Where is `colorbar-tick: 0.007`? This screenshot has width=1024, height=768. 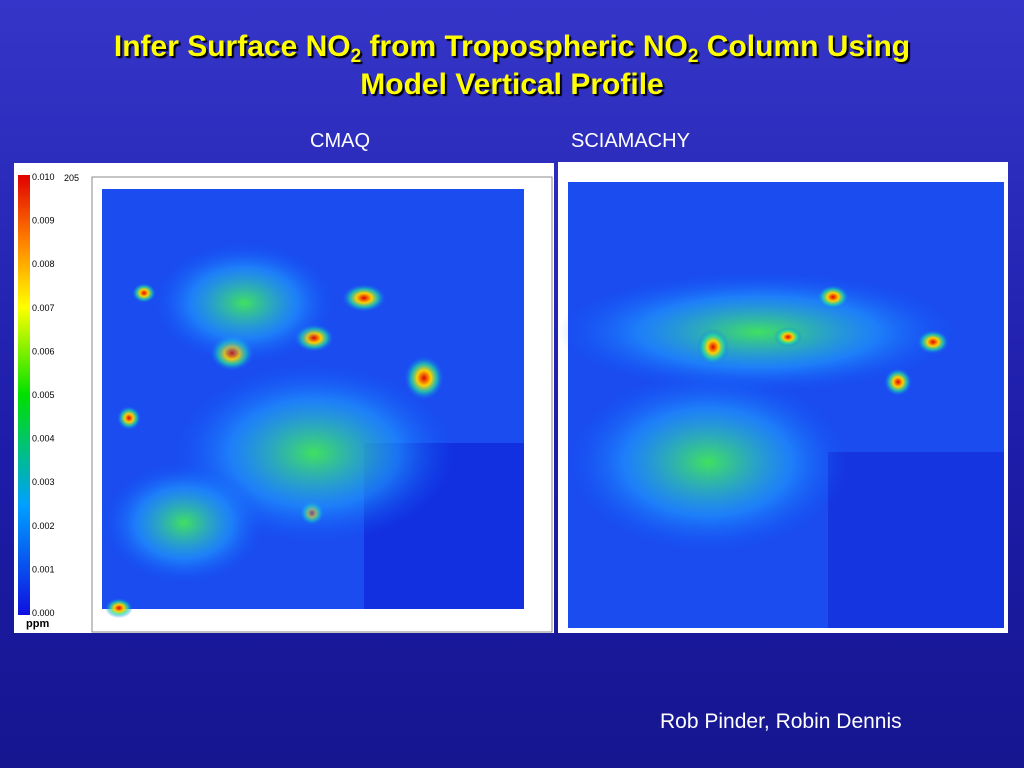 colorbar-tick: 0.007 is located at coordinates (43, 308).